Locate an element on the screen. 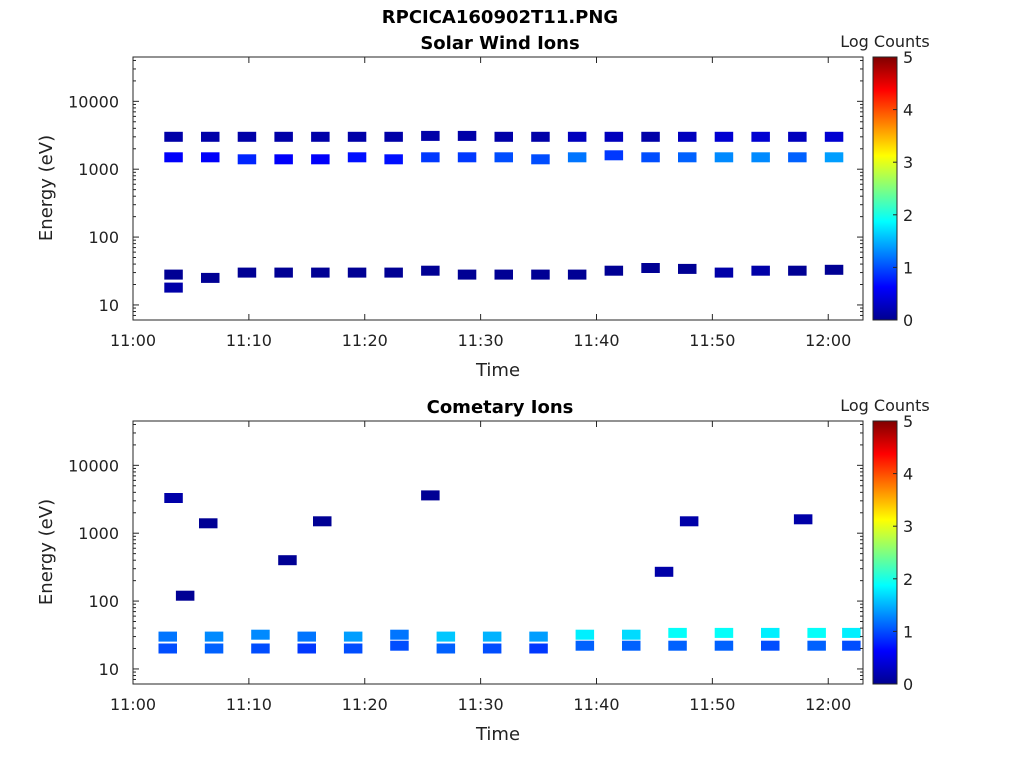 This screenshot has width=1024, height=768. figure-title: RPCICA160902T11.PNG is located at coordinates (500, 17).